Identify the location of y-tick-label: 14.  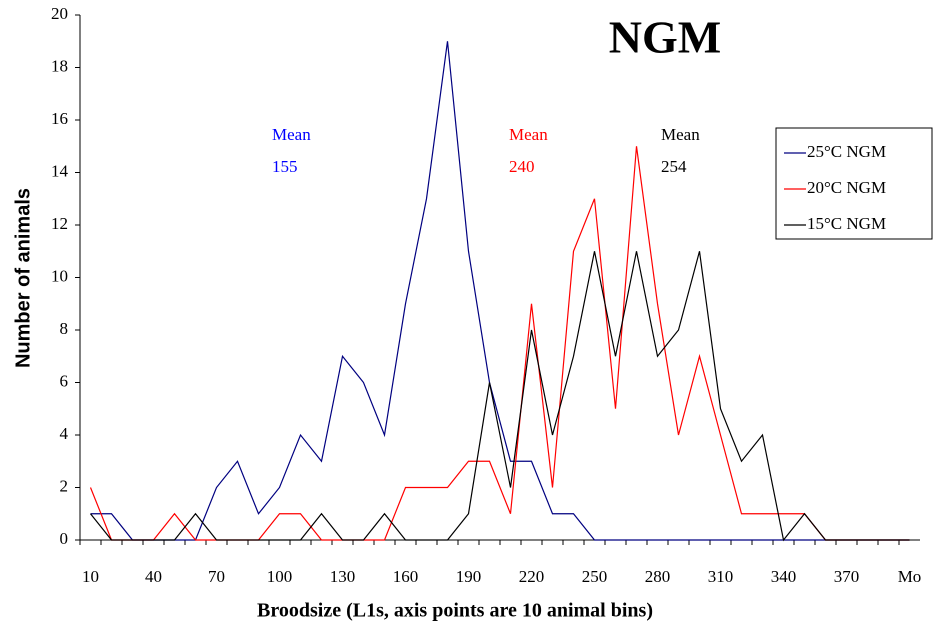
(60, 170).